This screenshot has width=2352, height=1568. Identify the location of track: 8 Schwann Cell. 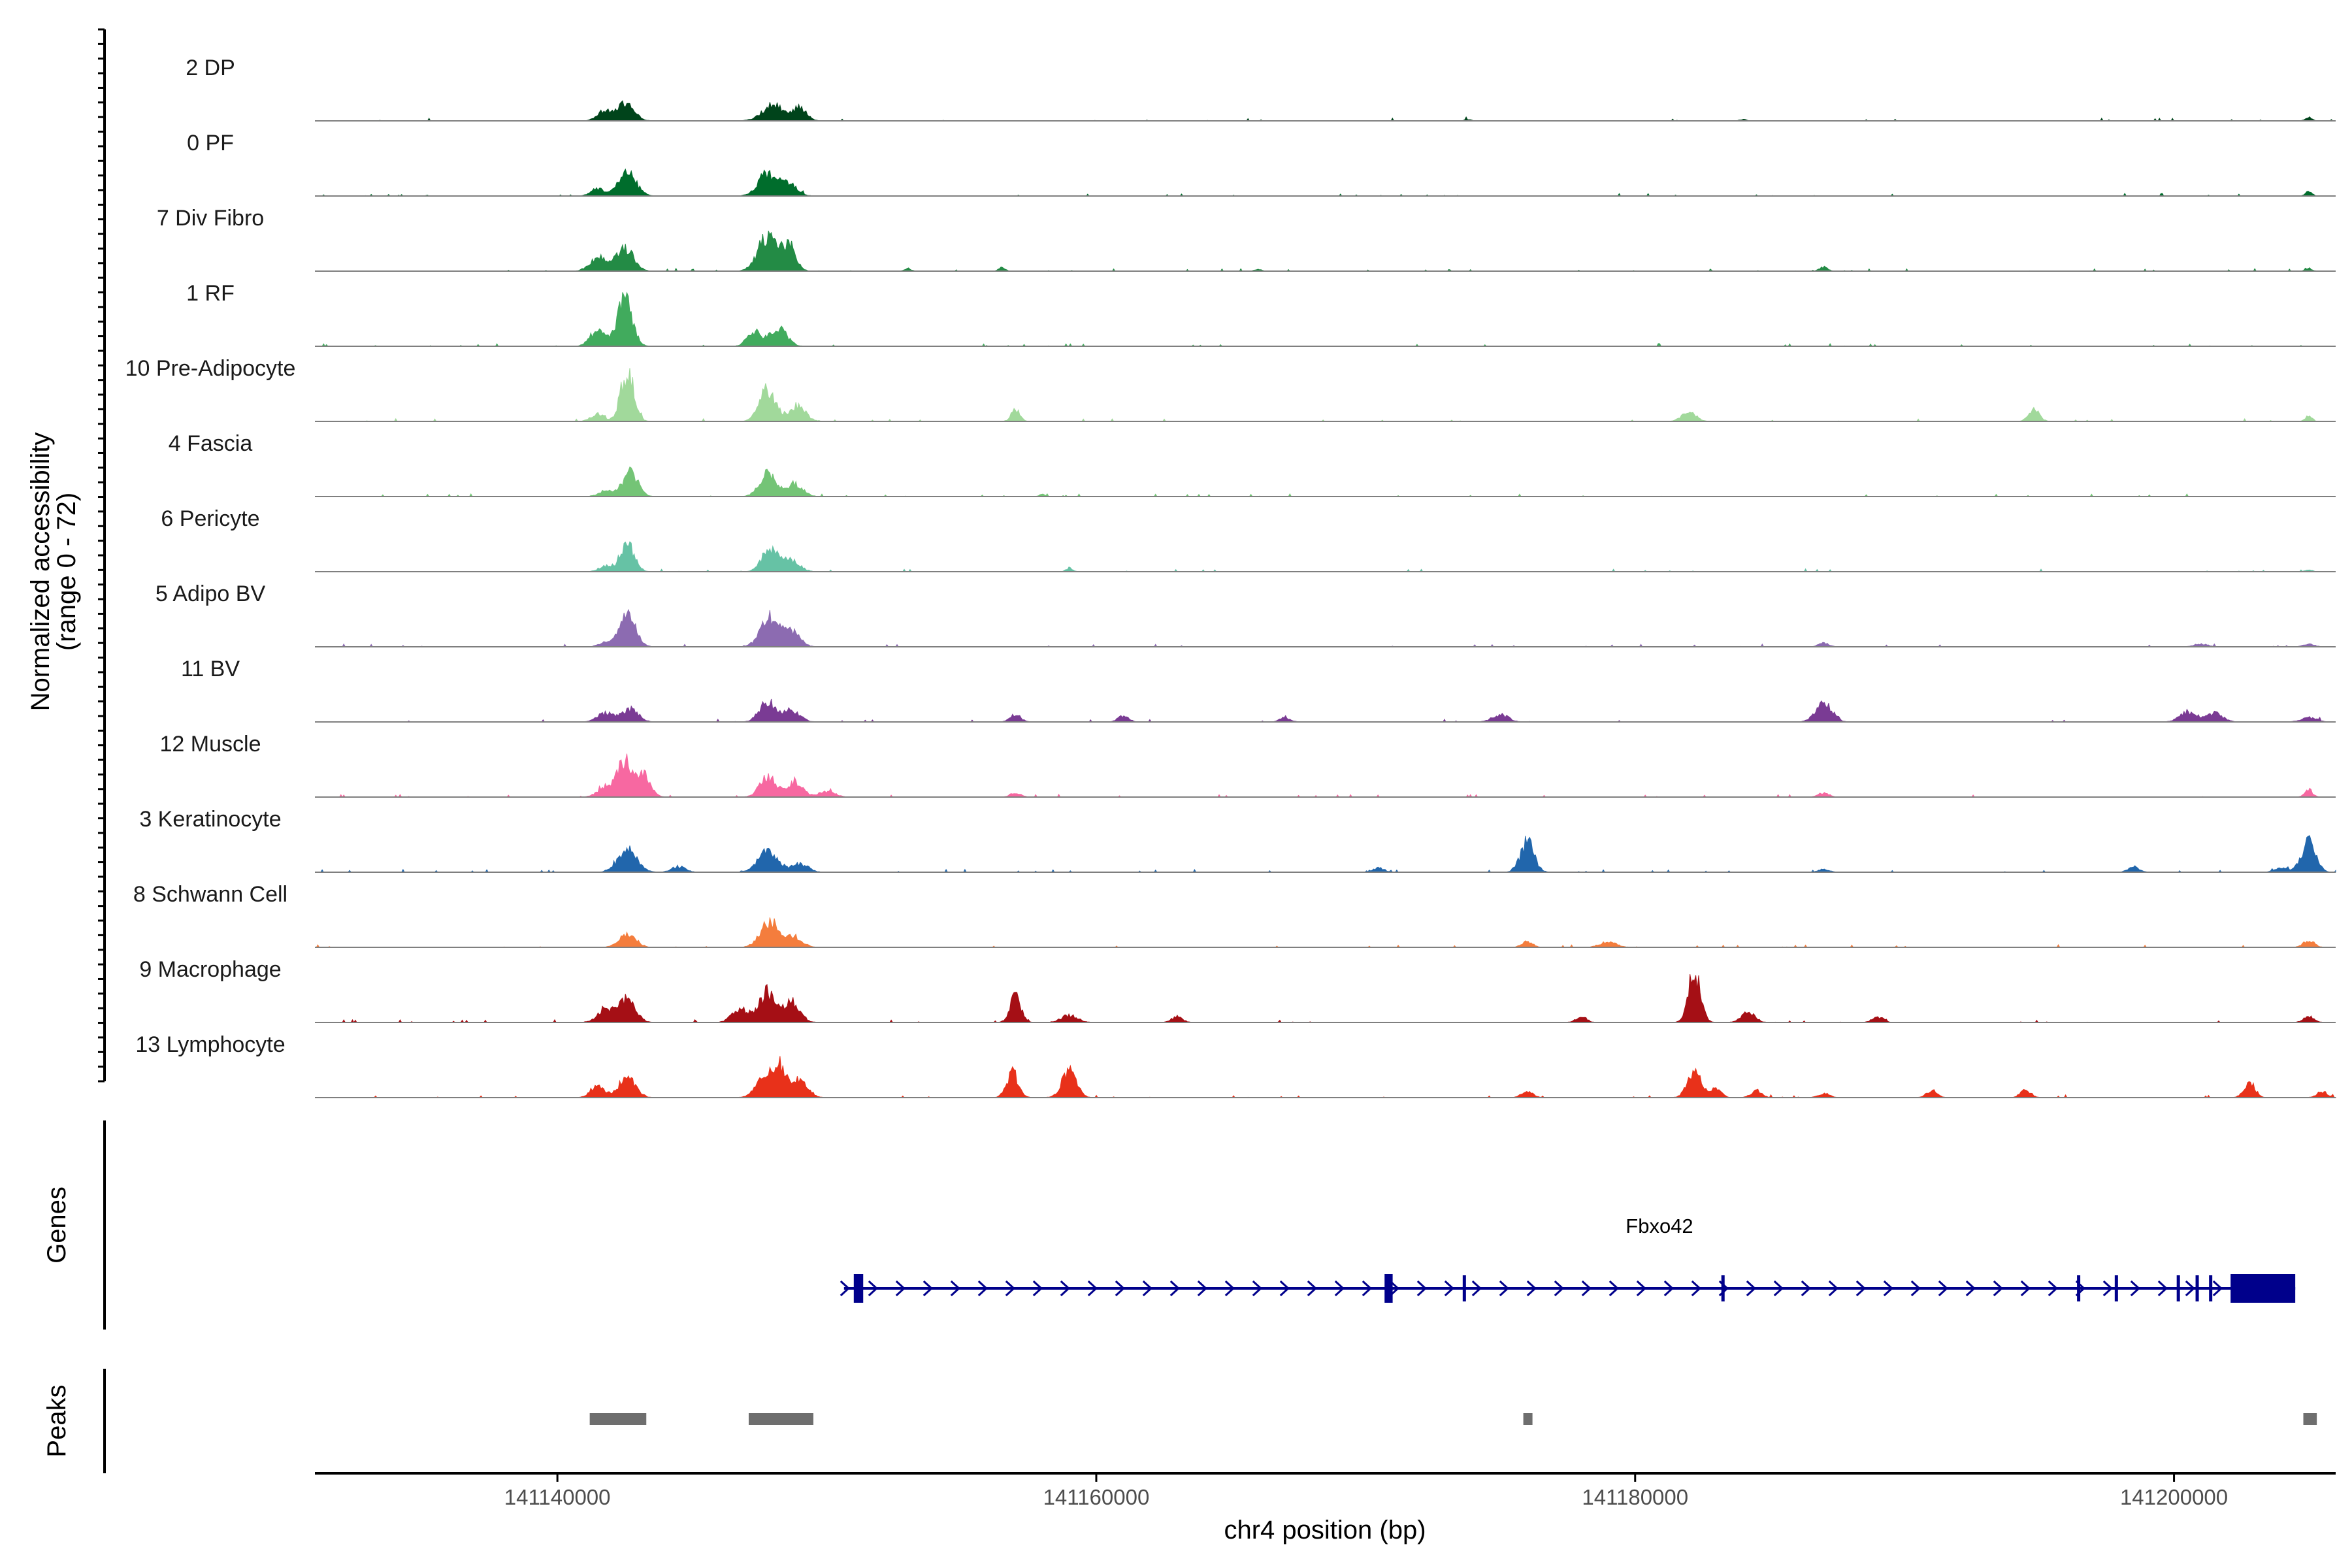
(1234, 915).